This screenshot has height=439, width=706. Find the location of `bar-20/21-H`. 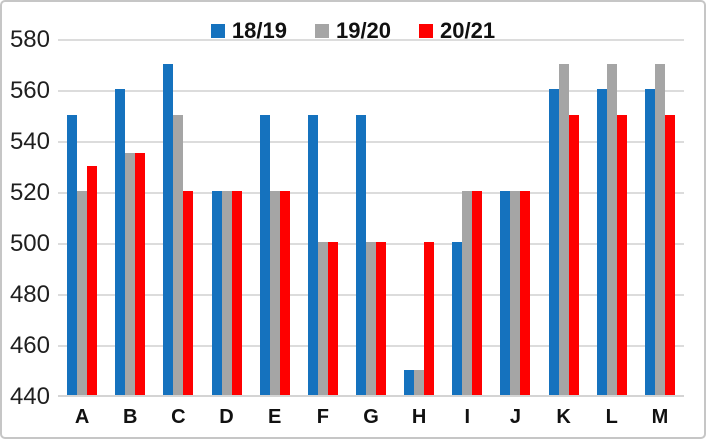

bar-20/21-H is located at coordinates (429, 318).